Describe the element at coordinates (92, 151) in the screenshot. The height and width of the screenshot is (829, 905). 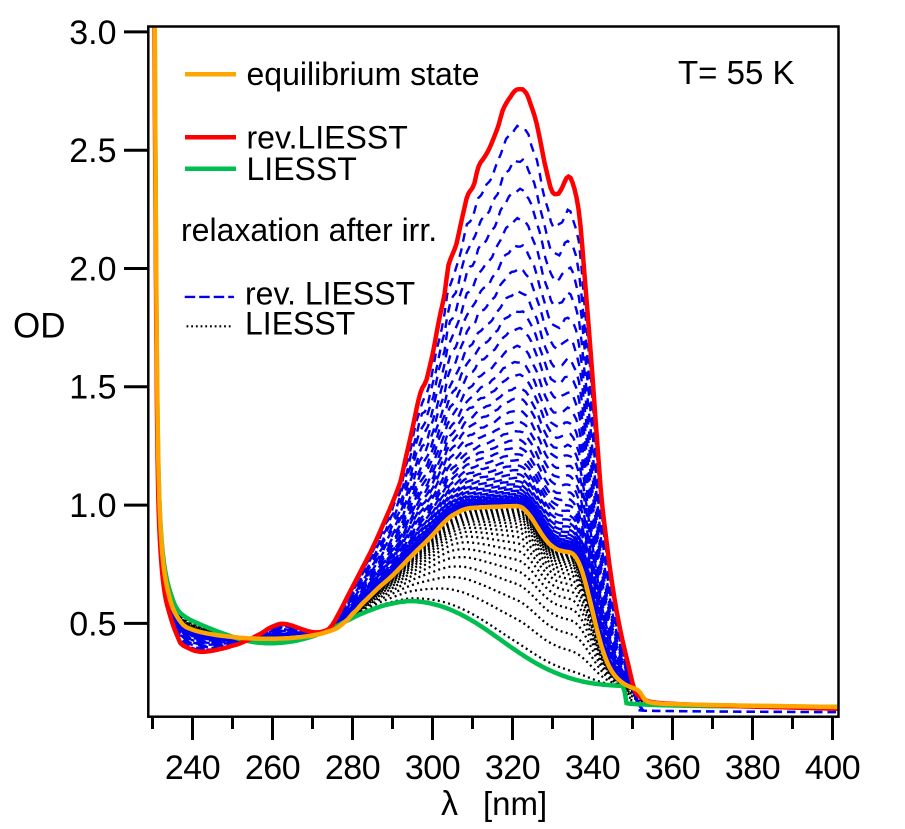
I see `svg-text: 2.5` at that location.